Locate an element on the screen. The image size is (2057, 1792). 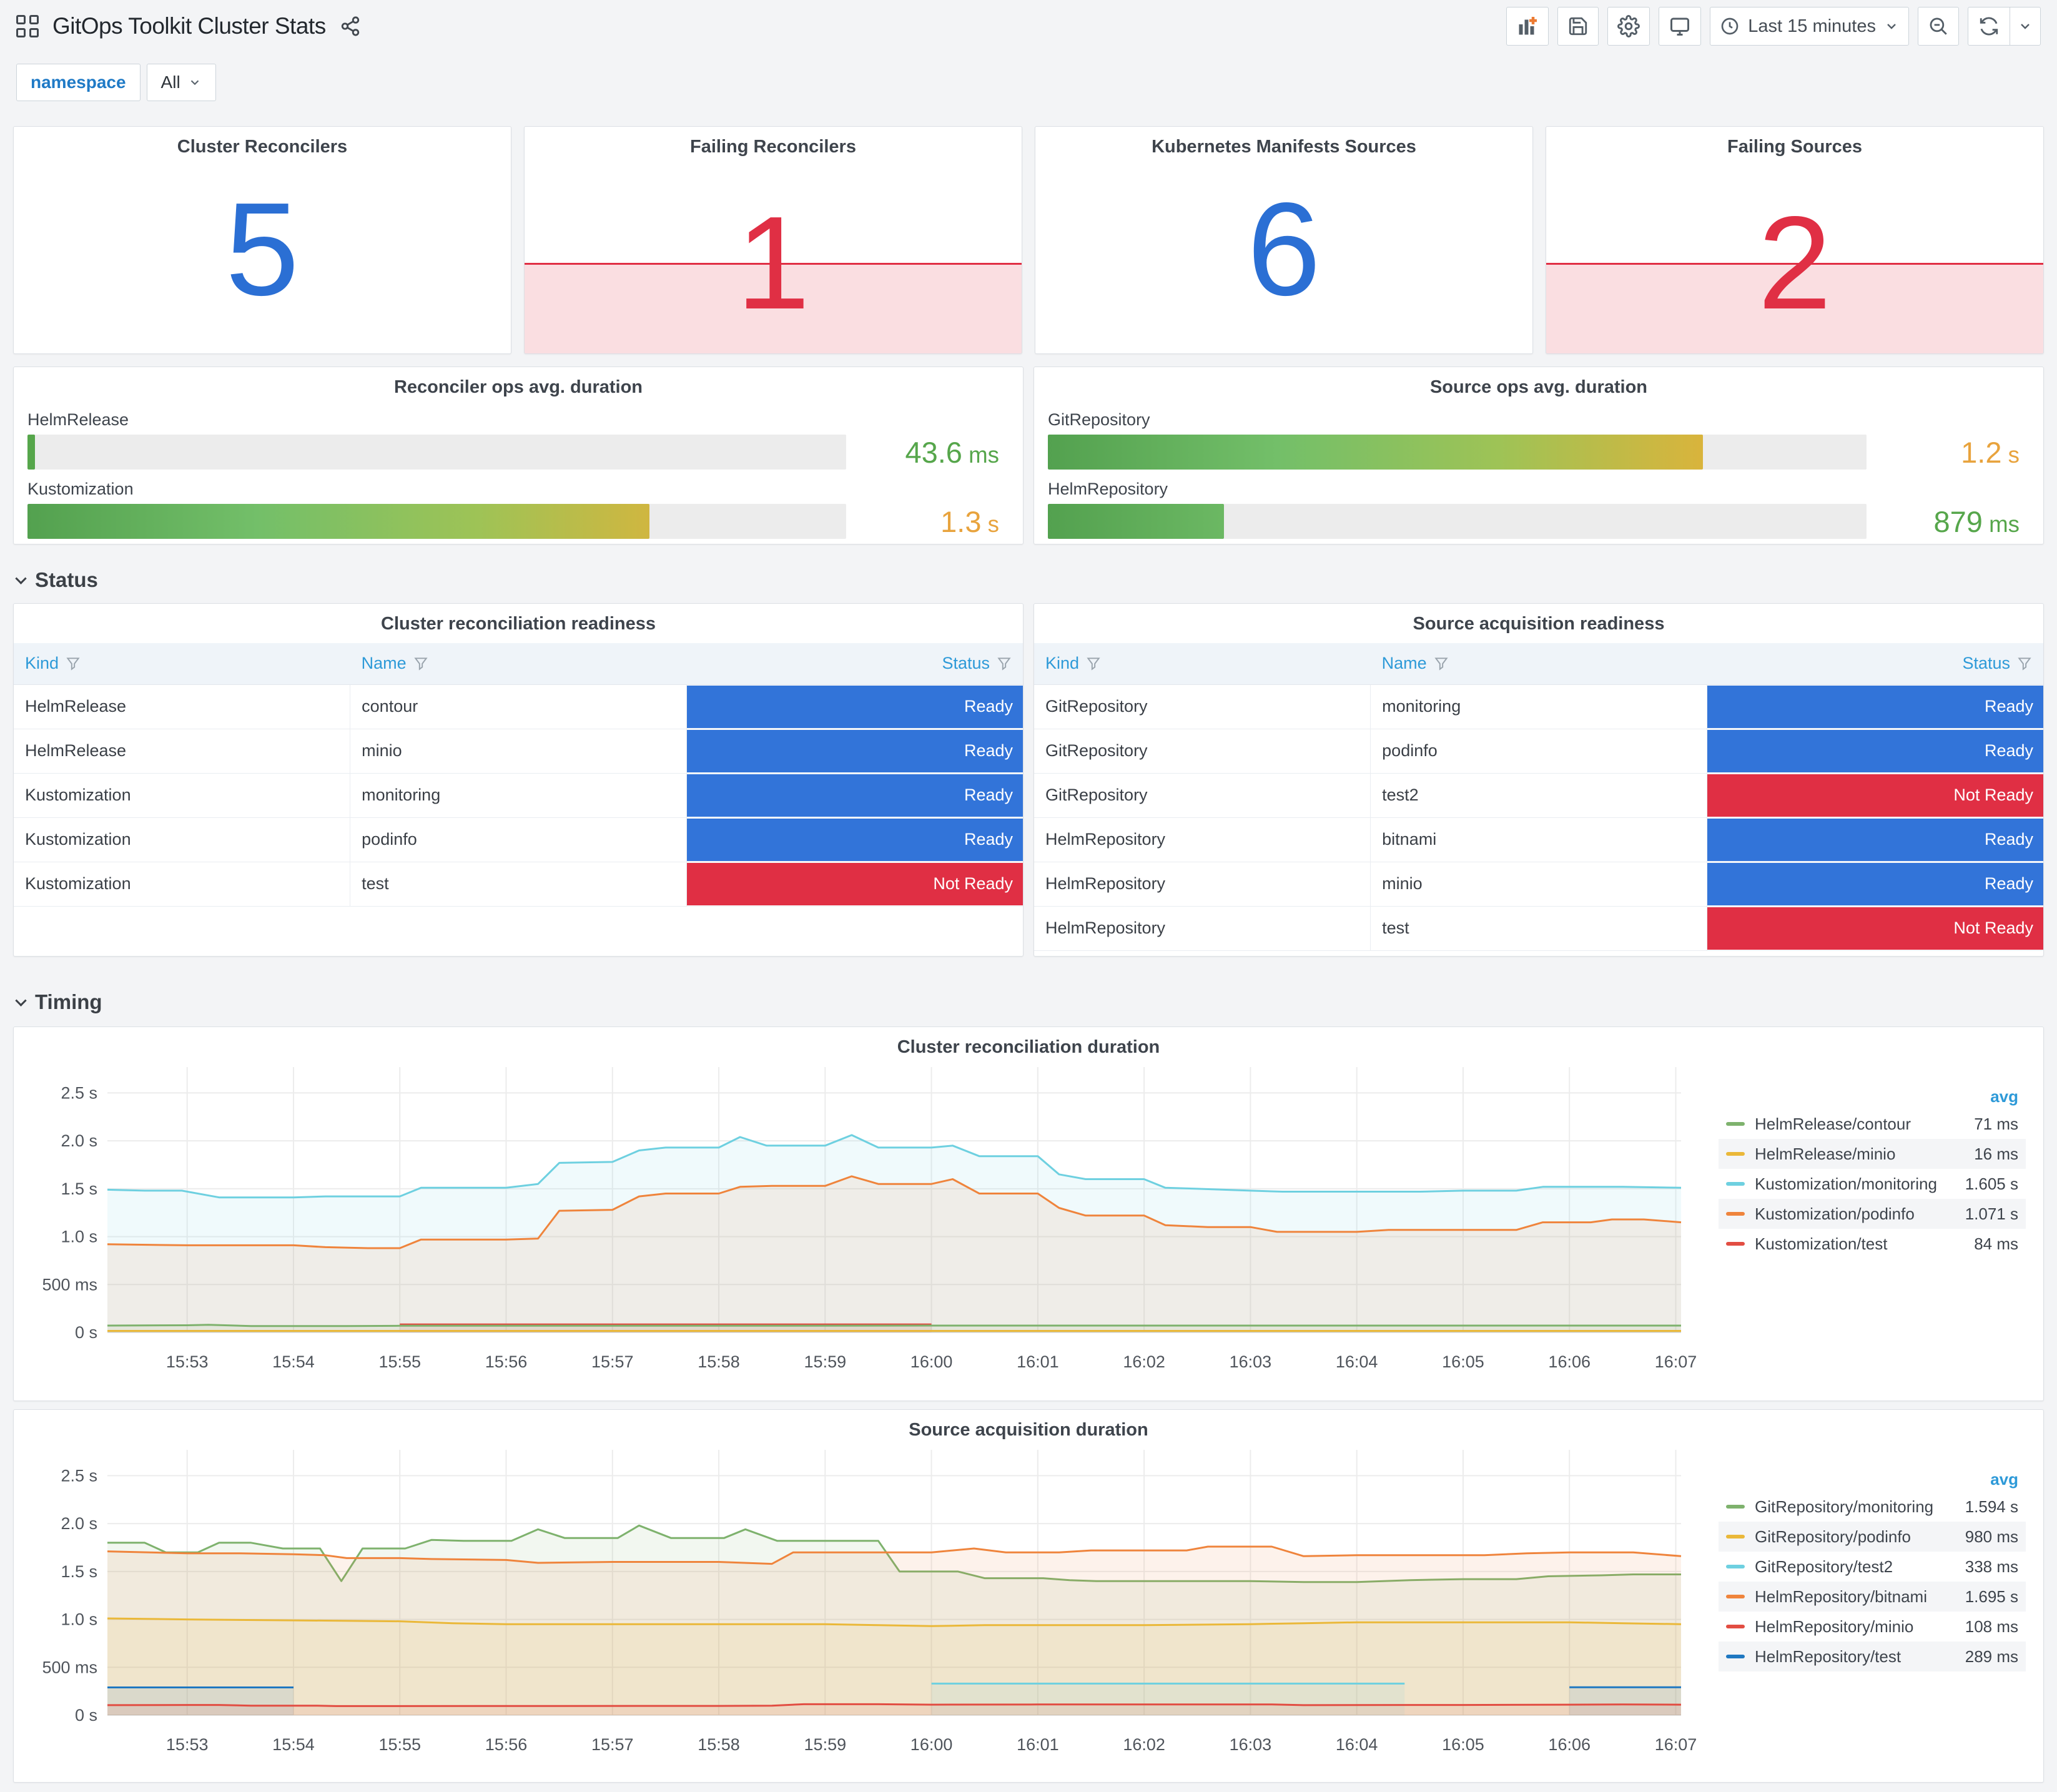
legend-series-name: Kustomization/monitoring is located at coordinates (1846, 1183).